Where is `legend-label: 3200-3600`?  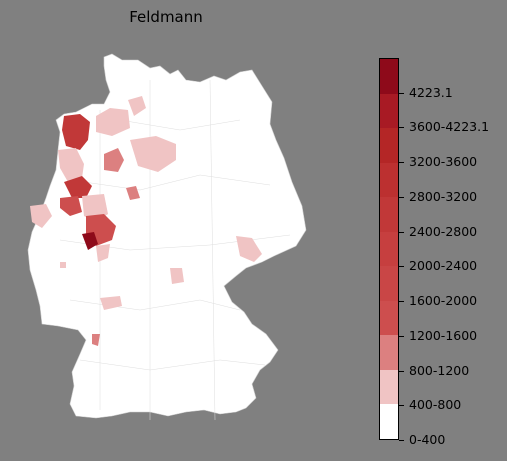 legend-label: 3200-3600 is located at coordinates (443, 162).